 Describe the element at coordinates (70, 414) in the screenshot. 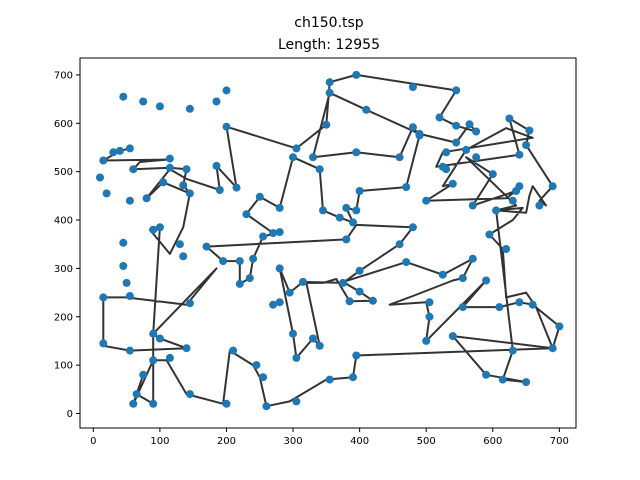

I see `y-tick-label: 0` at that location.